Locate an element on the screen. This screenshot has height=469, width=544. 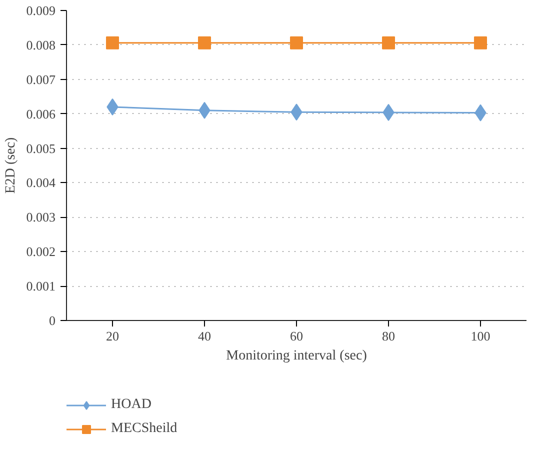
y-tick-label: 0.001 is located at coordinates (41, 286).